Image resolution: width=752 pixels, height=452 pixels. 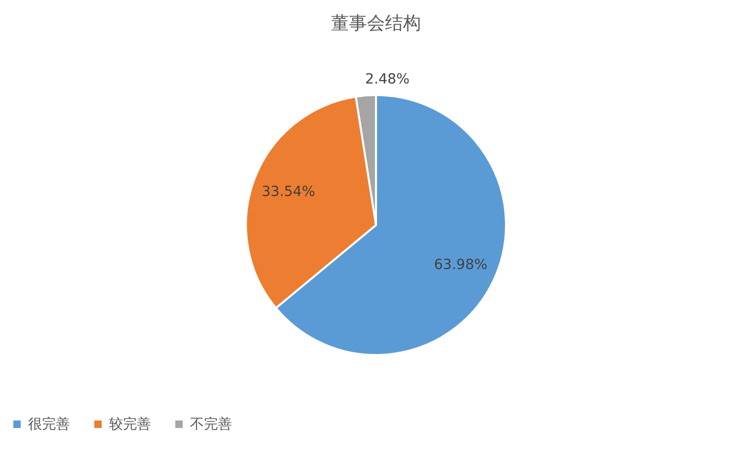 What do you see at coordinates (130, 423) in the screenshot?
I see `legend-label: 较完善` at bounding box center [130, 423].